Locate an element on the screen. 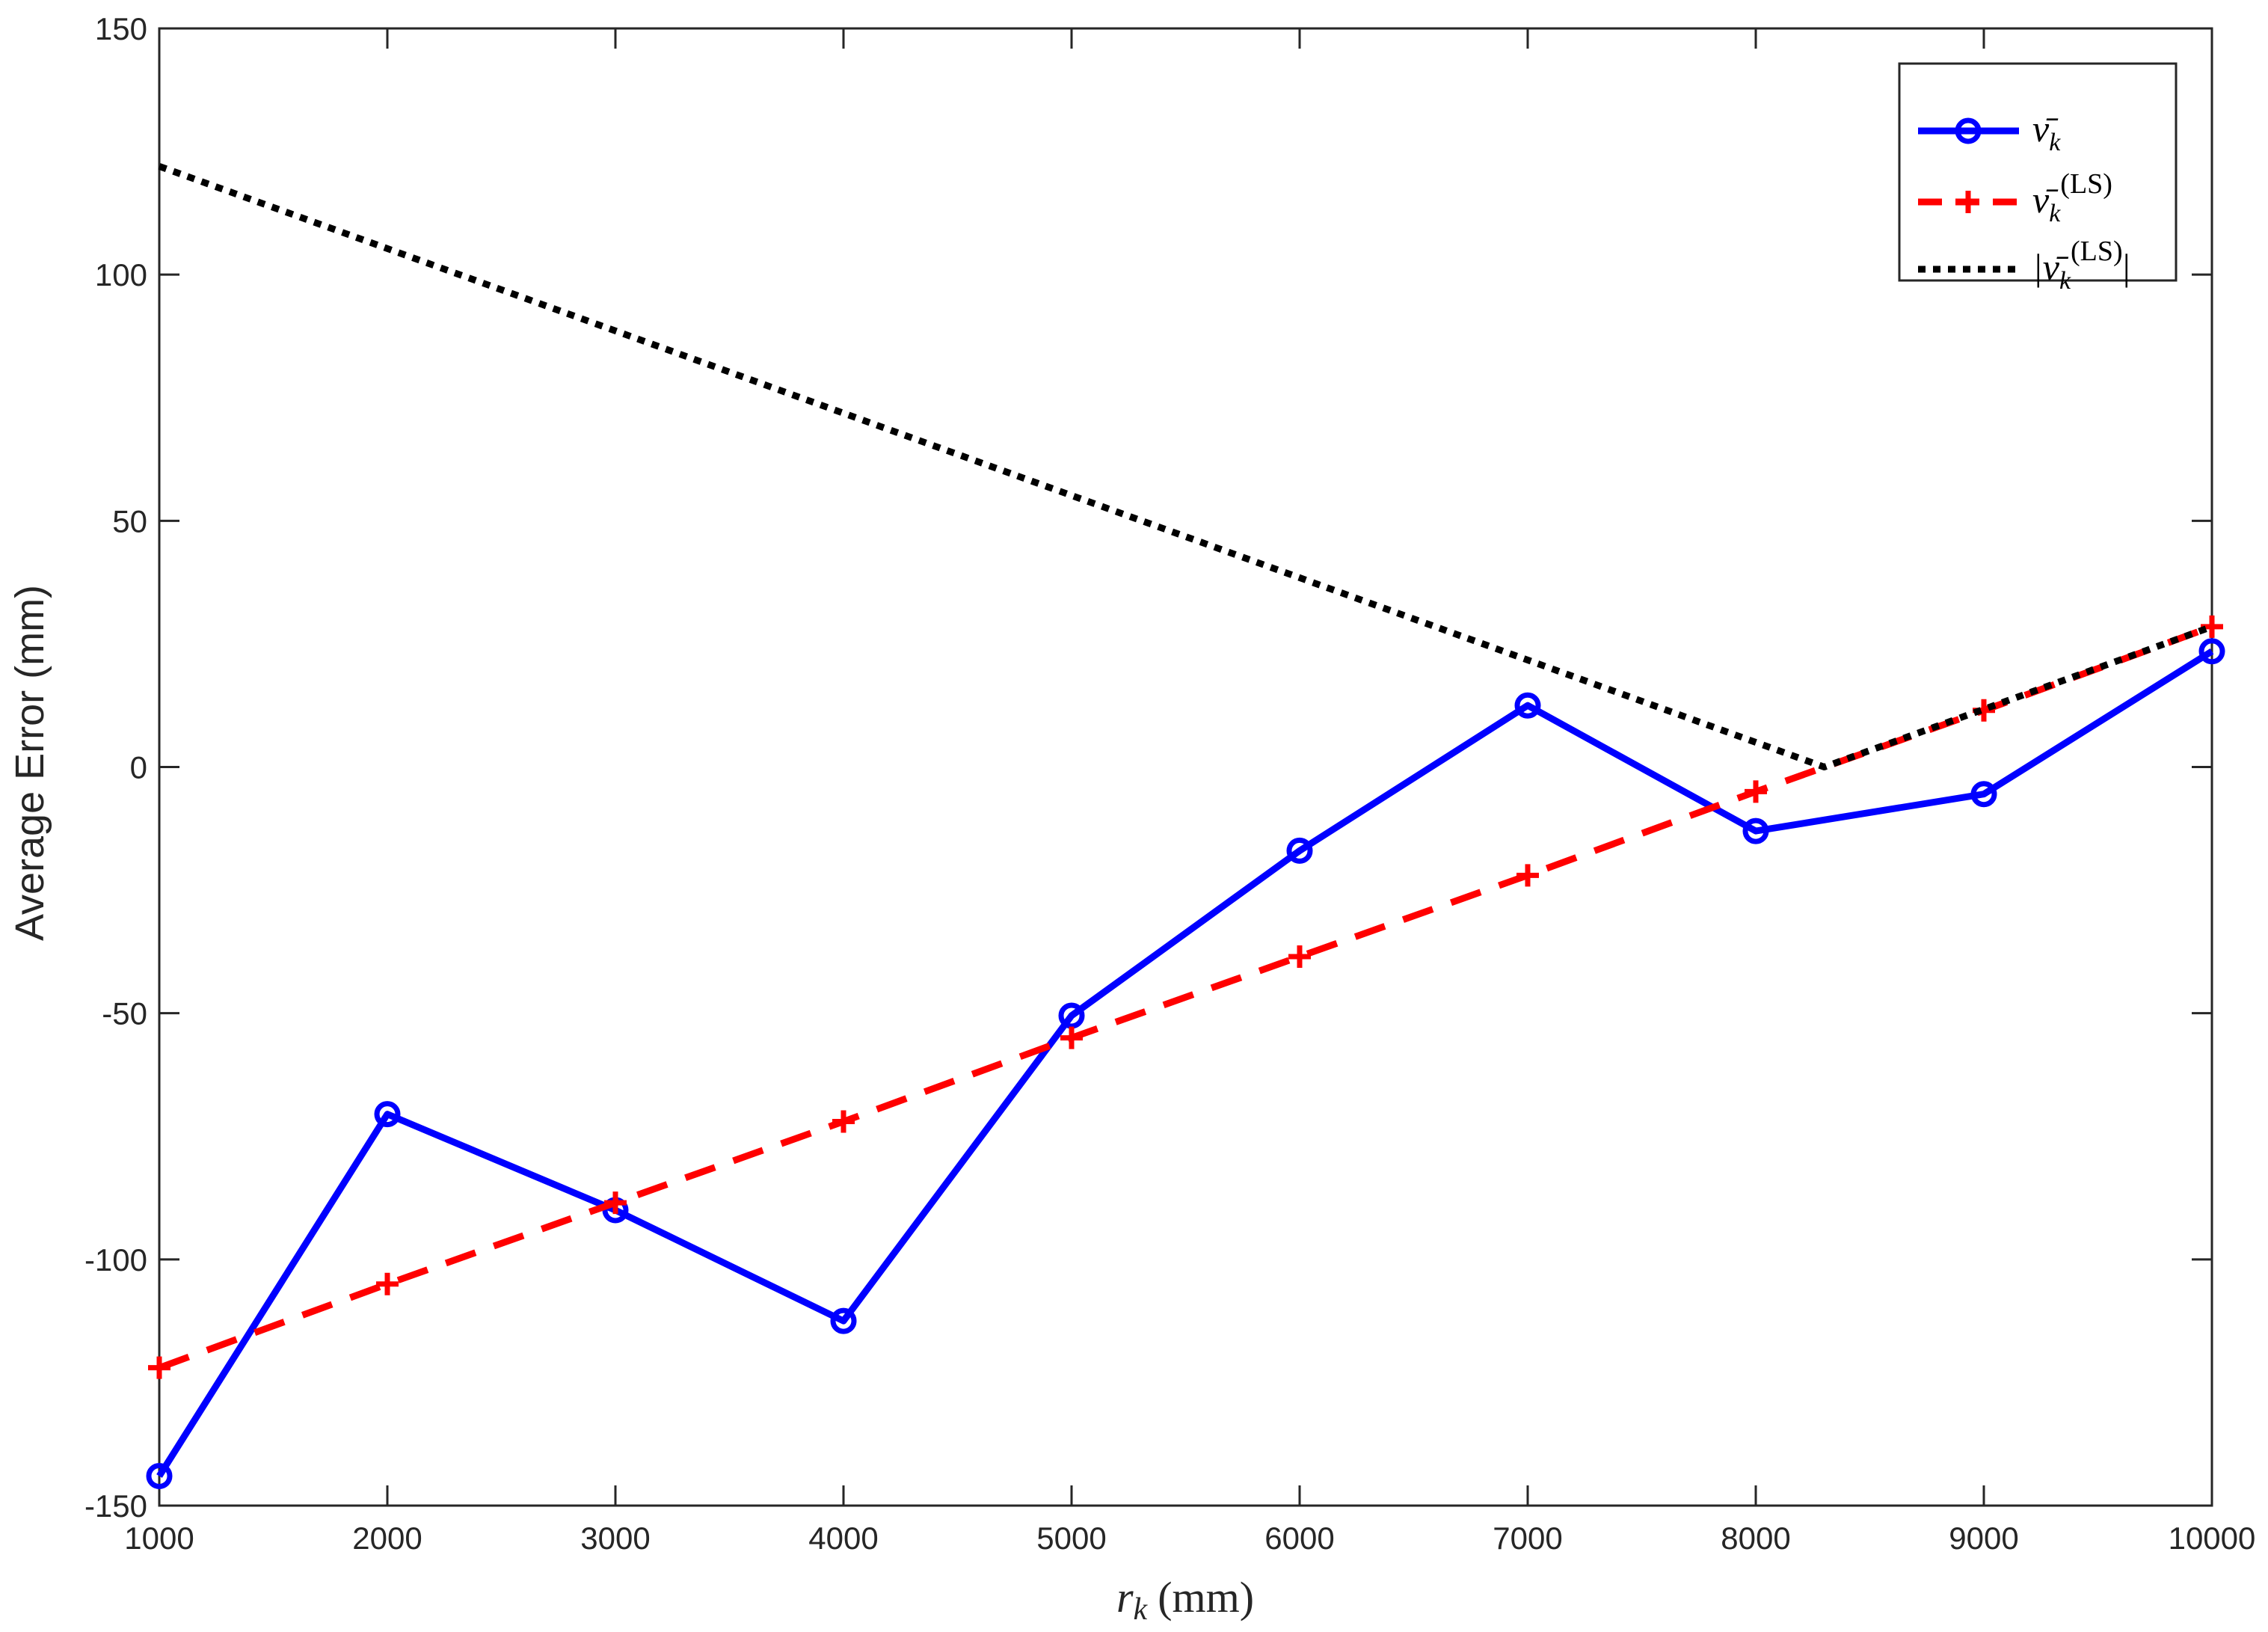 The image size is (2268, 1632). legend: ν̄kν̄k(LS)|ν̄k(LS)| is located at coordinates (2038, 178).